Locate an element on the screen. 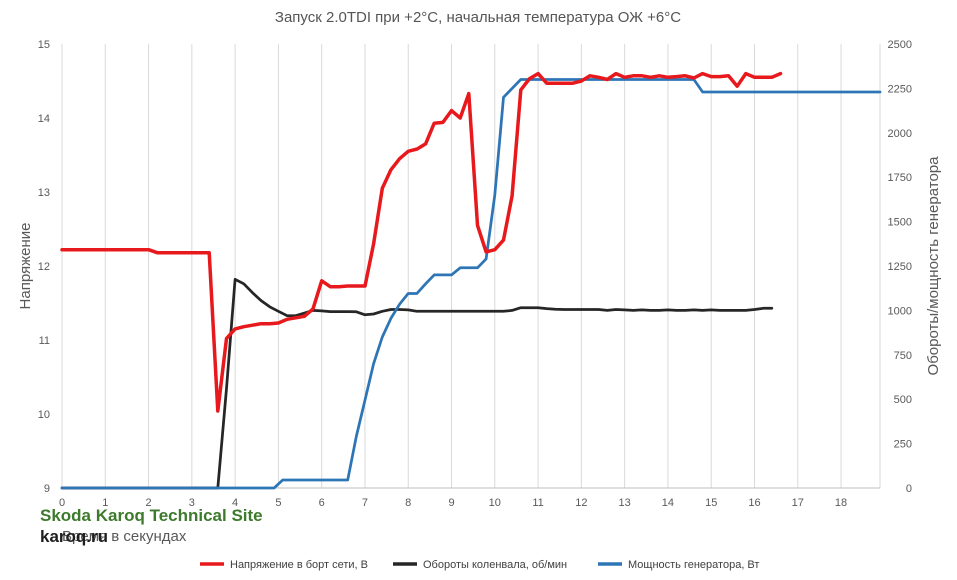 This screenshot has height=580, width=957. y-right-tick-label: 1250 is located at coordinates (900, 267).